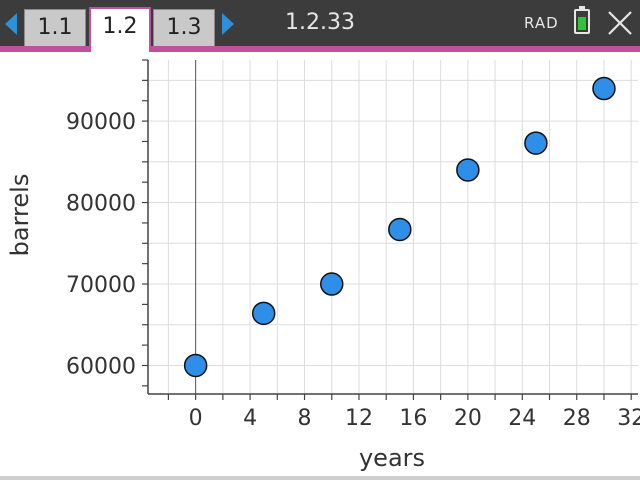  Describe the element at coordinates (101, 366) in the screenshot. I see `y-tick-label: 60000` at that location.